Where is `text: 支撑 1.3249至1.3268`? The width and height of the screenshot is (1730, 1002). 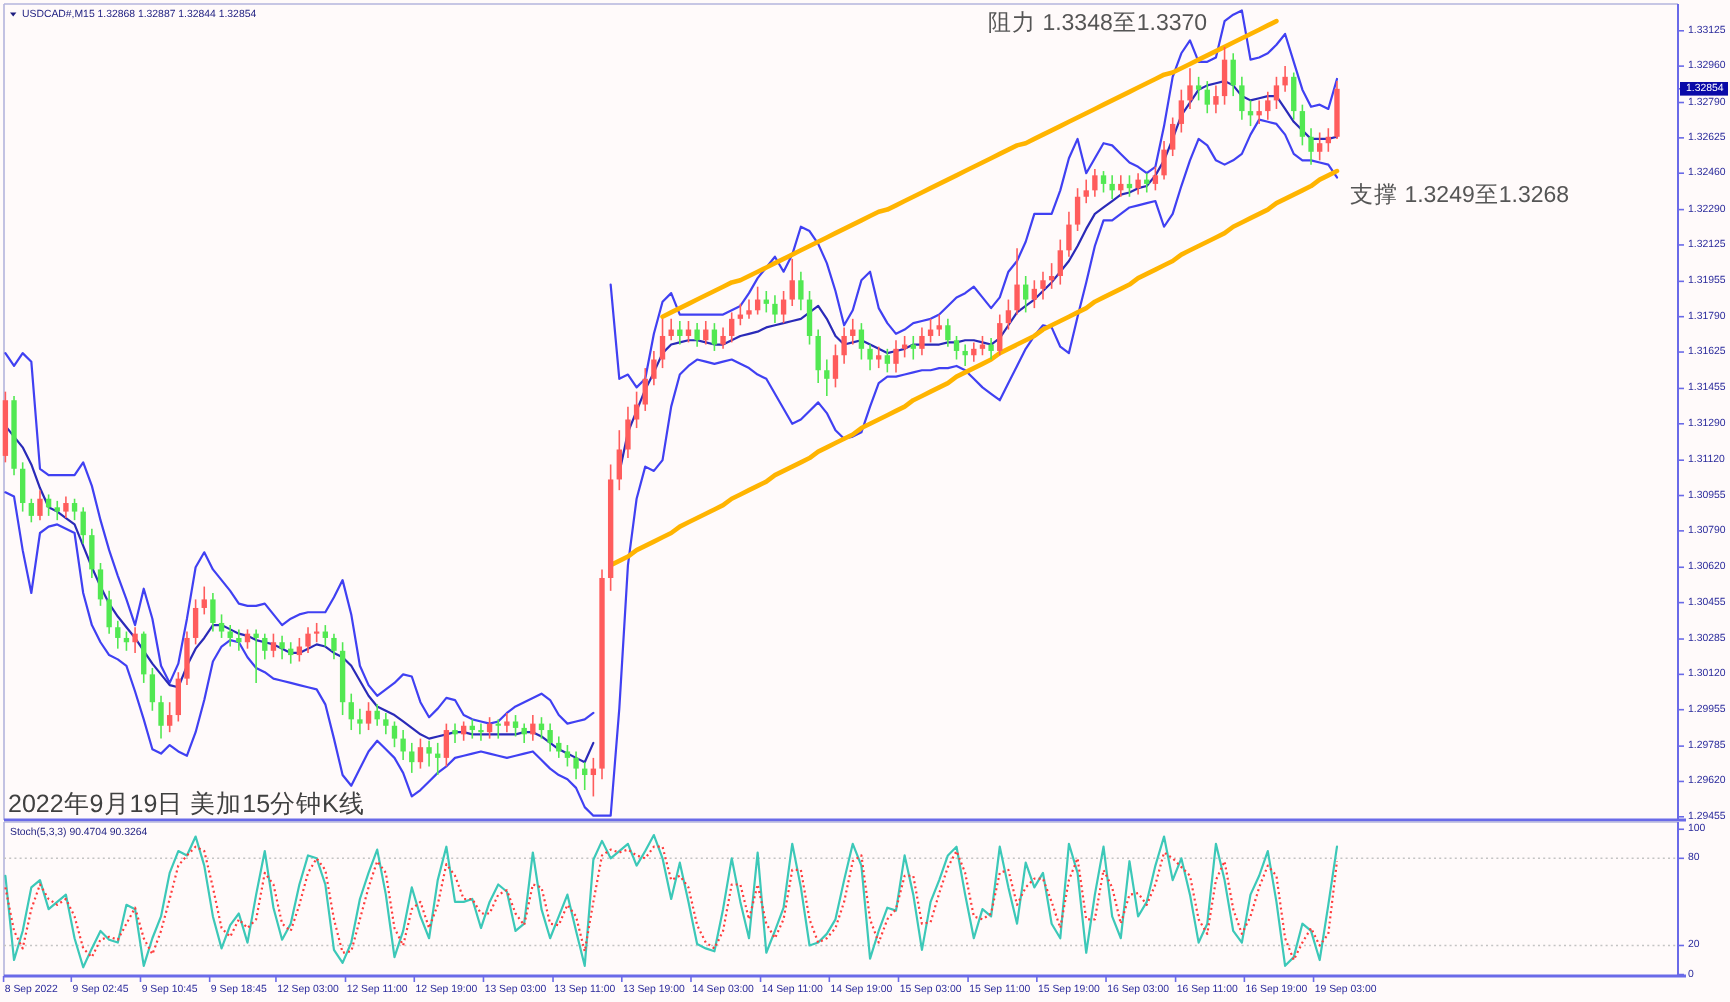 text: 支撑 1.3249至1.3268 is located at coordinates (1460, 195).